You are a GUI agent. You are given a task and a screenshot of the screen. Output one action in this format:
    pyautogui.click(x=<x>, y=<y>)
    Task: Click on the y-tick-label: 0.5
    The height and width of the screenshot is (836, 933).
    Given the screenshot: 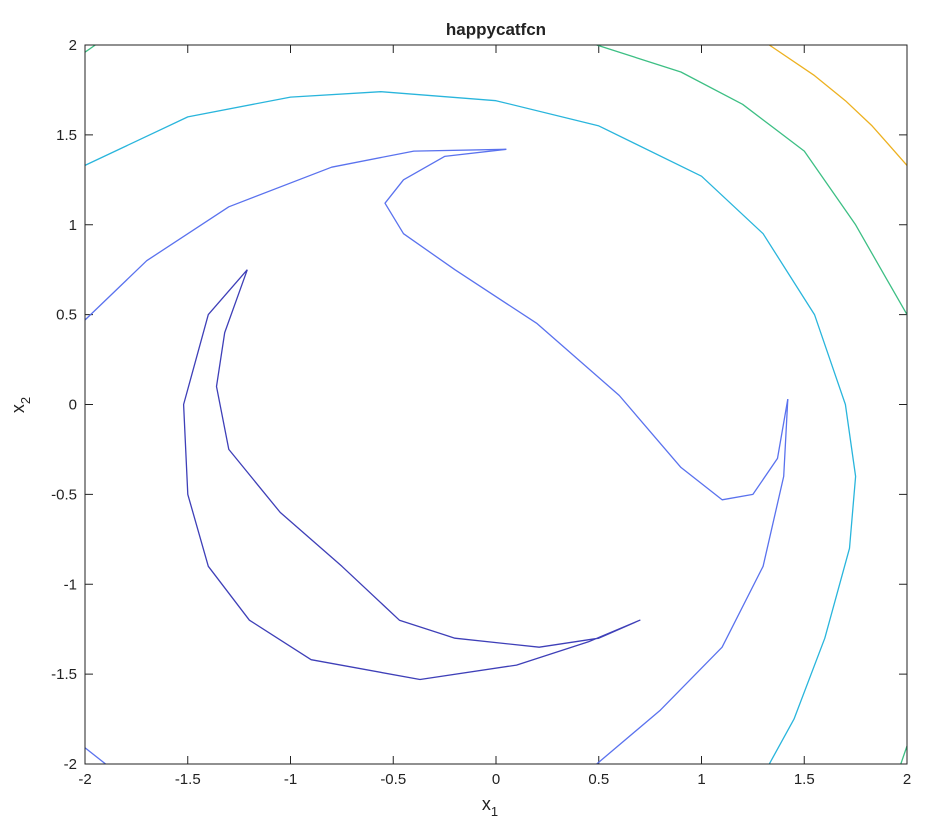 What is the action you would take?
    pyautogui.click(x=66, y=315)
    